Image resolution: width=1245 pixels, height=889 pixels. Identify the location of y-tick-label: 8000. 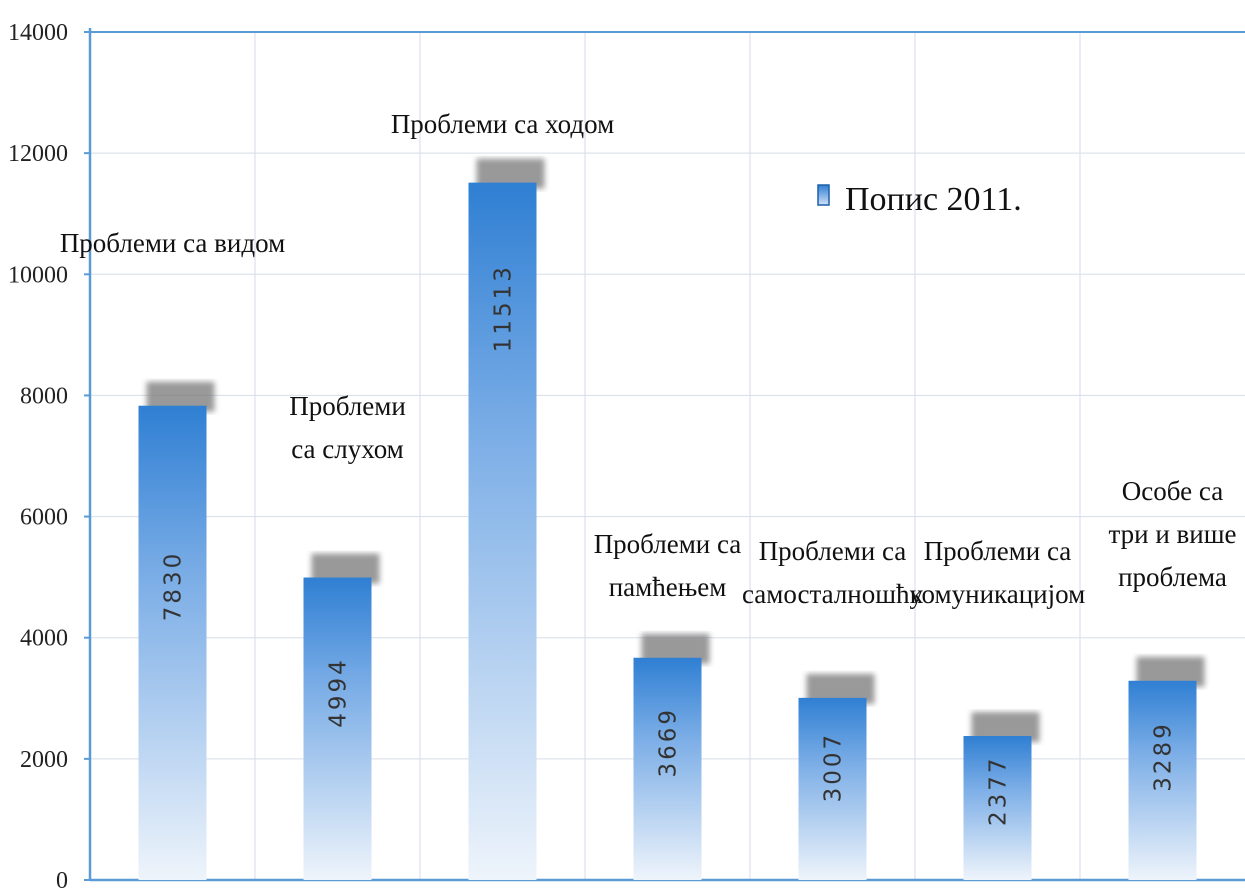
(44, 396).